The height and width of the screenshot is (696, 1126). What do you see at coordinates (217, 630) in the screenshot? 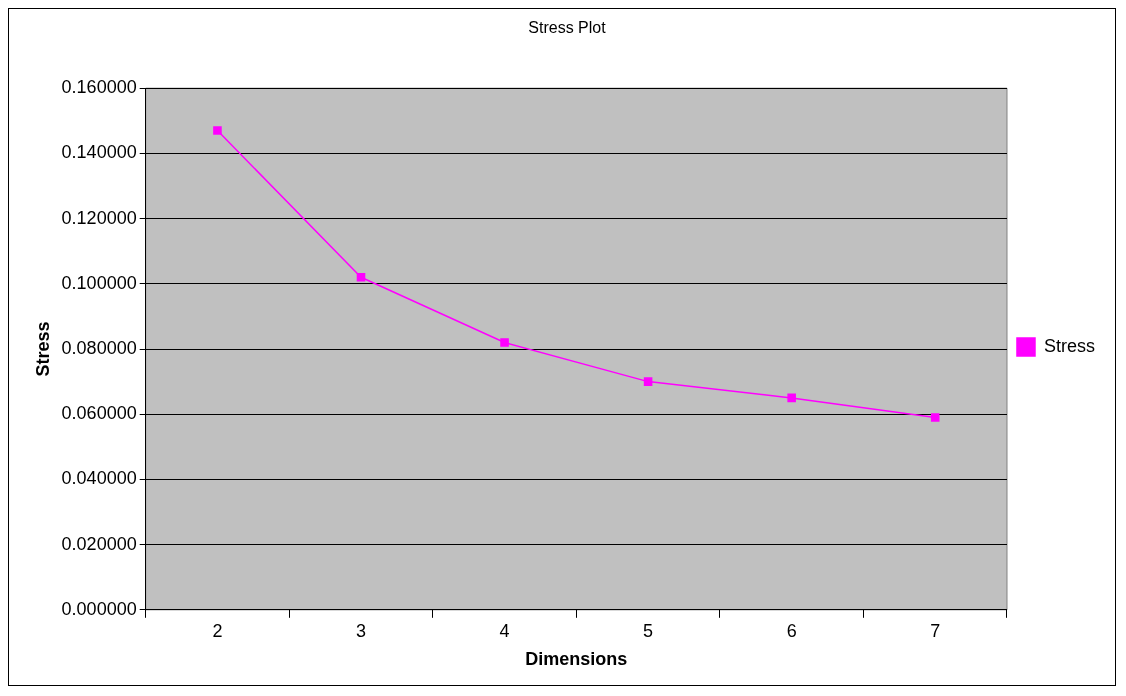
I see `x-tick-label: 2` at bounding box center [217, 630].